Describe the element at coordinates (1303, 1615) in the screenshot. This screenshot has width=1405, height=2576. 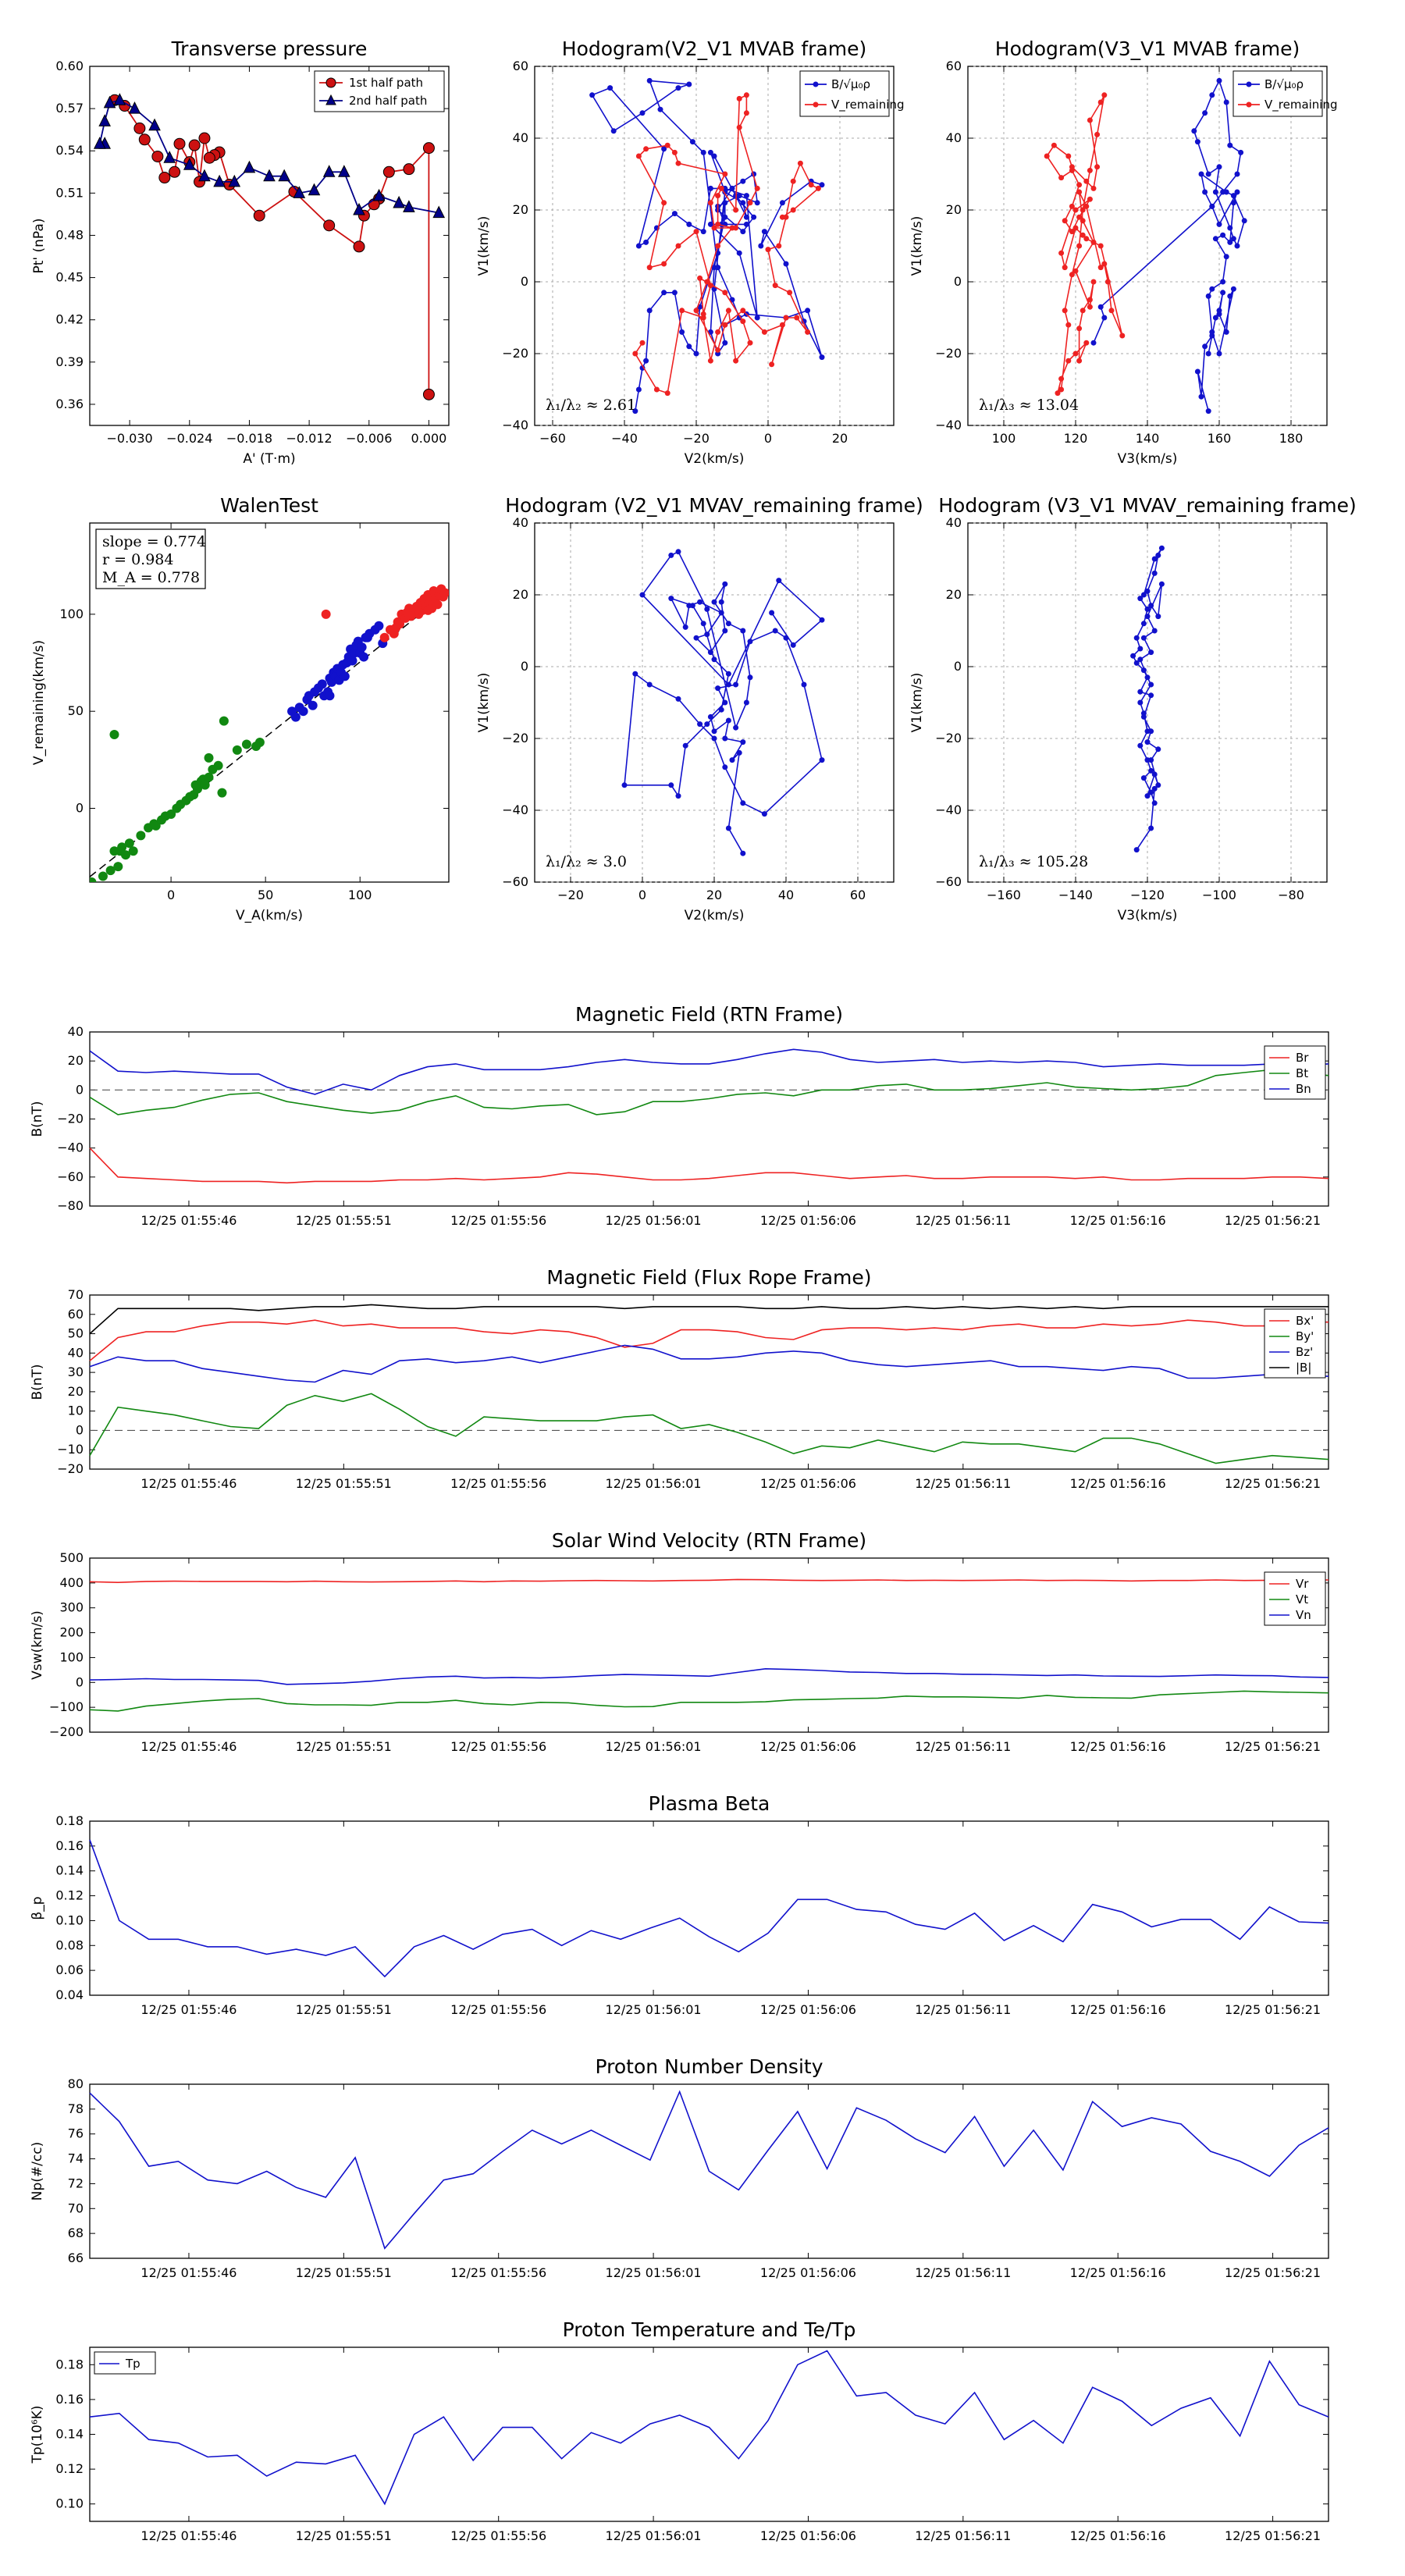
I see `legend-label: Vn` at that location.